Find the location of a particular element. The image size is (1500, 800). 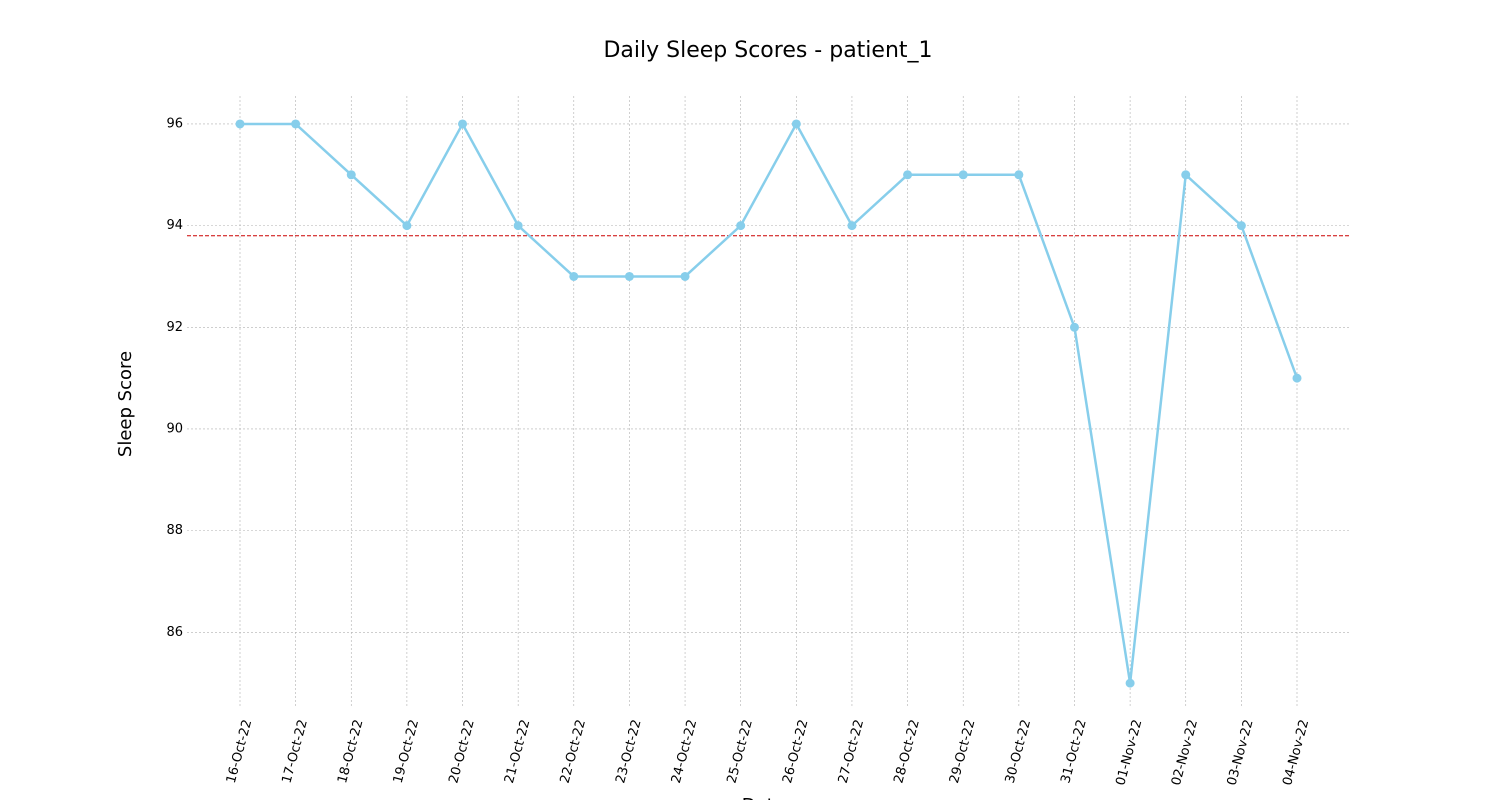

y-tick-label: 96 is located at coordinates (174, 123).